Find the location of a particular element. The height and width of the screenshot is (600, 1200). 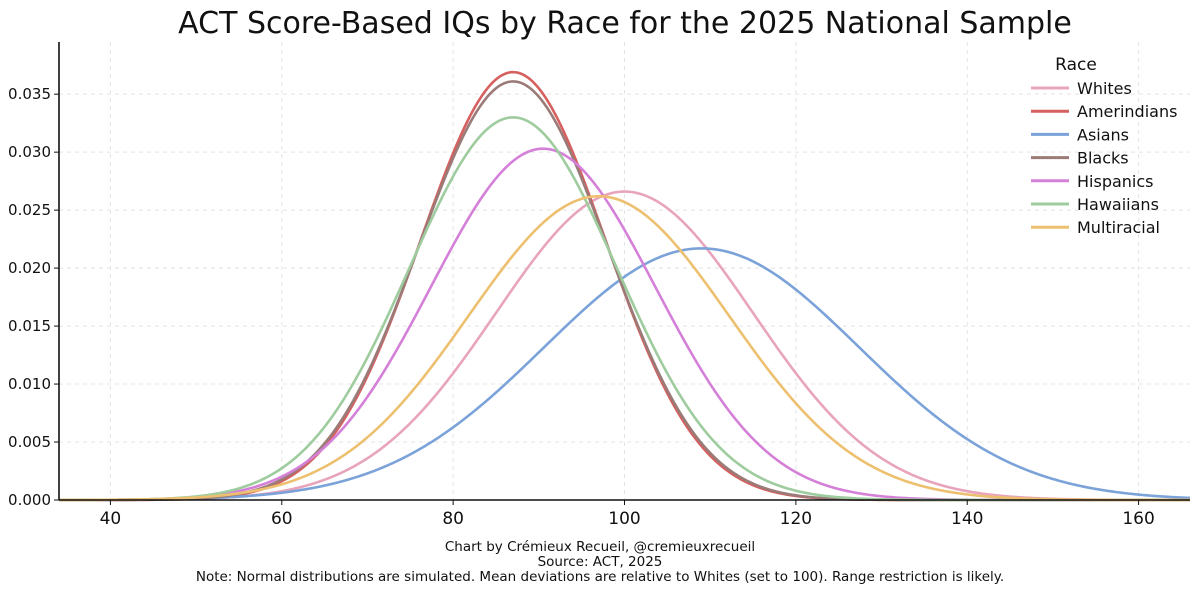

y-tick-label-0.010: 0.010 is located at coordinates (29, 384).